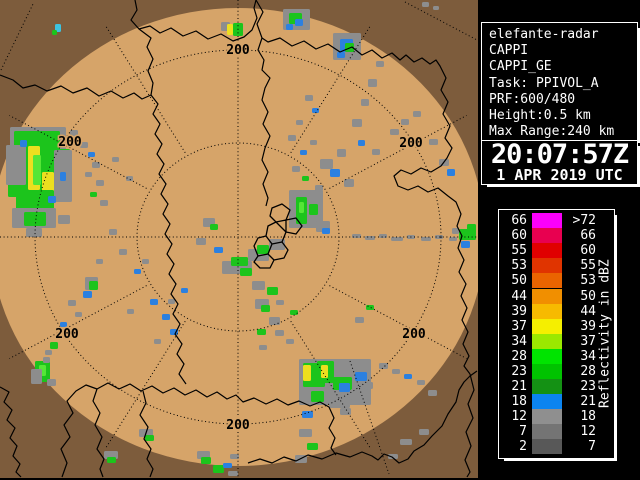  Describe the element at coordinates (558, 356) in the screenshot. I see `legend-row: 28 34` at that location.